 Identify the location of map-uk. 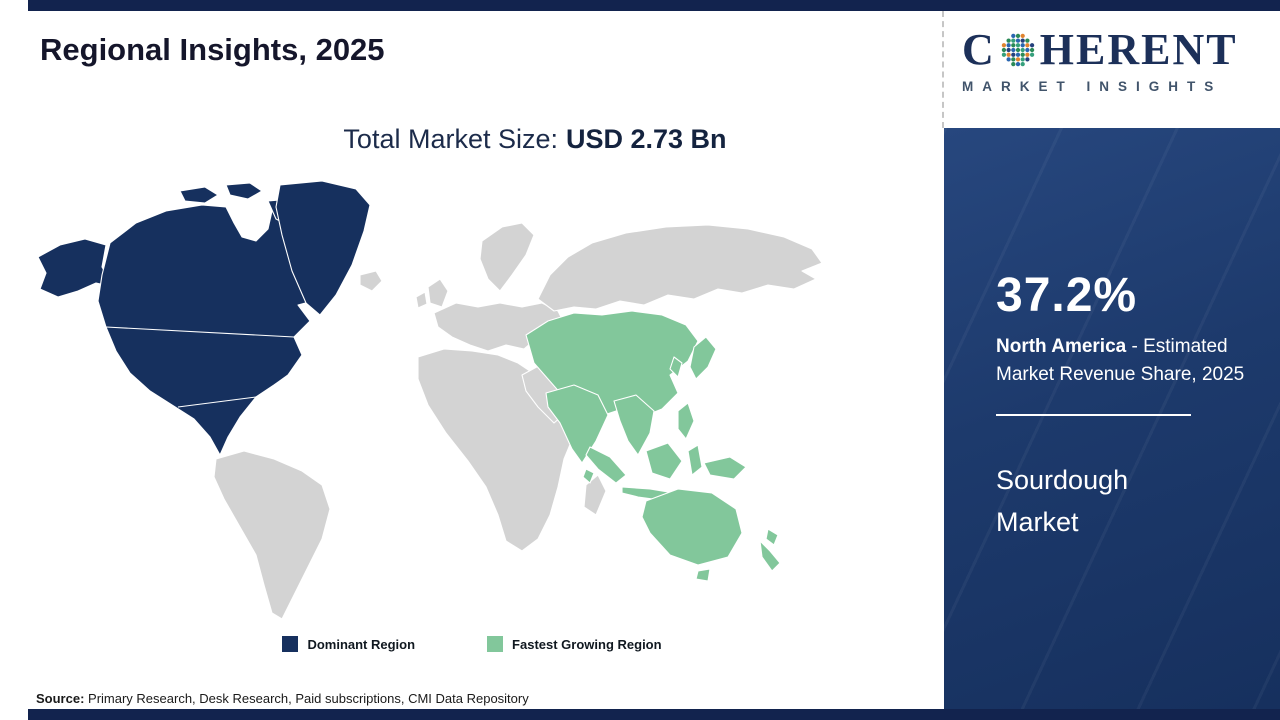
(438, 293).